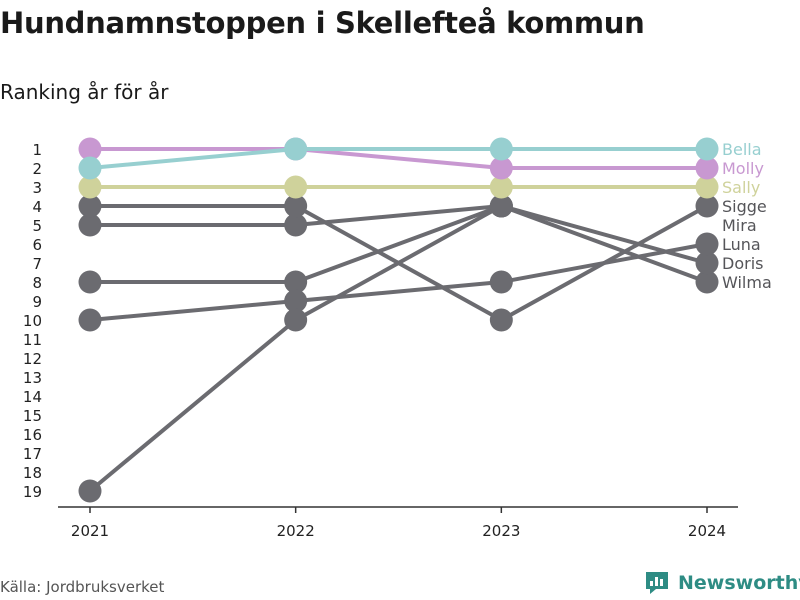 The image size is (800, 600). Describe the element at coordinates (747, 282) in the screenshot. I see `series-label-wilma: Wilma` at that location.